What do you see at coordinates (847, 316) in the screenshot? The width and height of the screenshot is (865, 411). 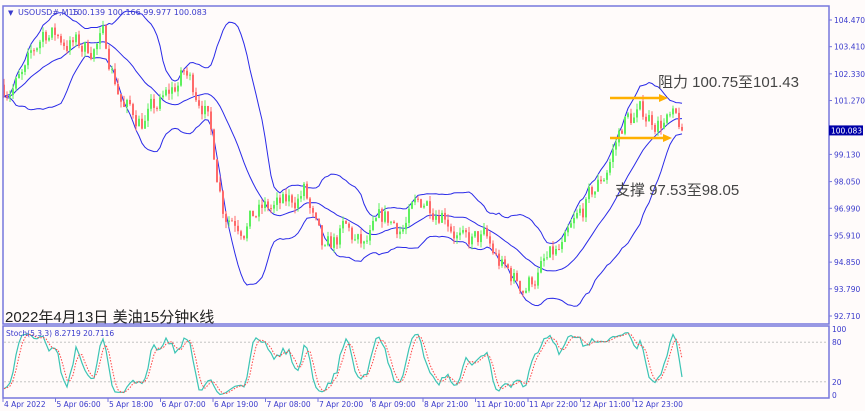 I see `price-tick-label: 92.710` at bounding box center [847, 316].